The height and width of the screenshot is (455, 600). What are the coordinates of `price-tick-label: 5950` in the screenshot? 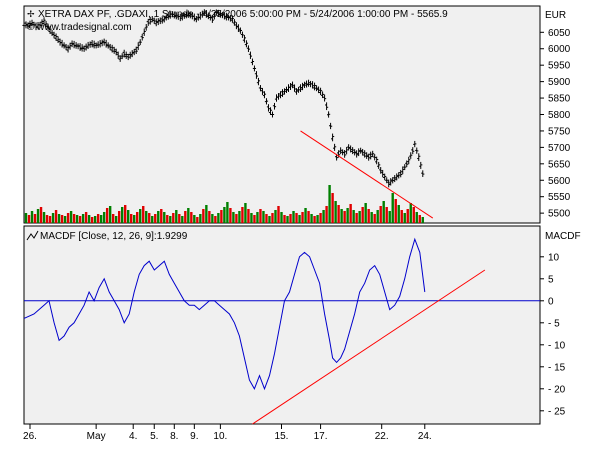 It's located at (559, 66).